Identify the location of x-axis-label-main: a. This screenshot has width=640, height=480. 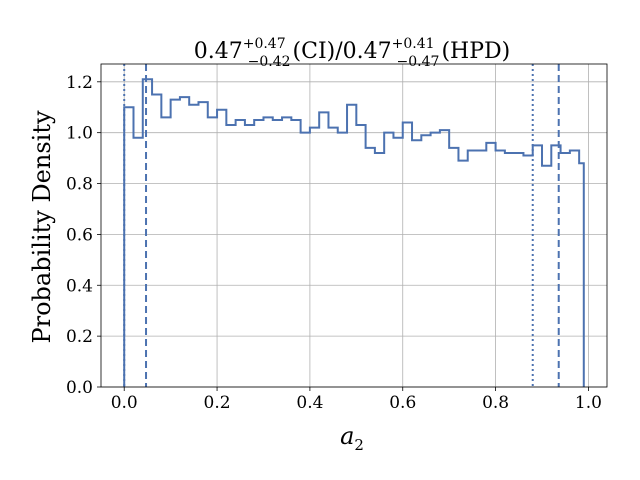
(347, 436).